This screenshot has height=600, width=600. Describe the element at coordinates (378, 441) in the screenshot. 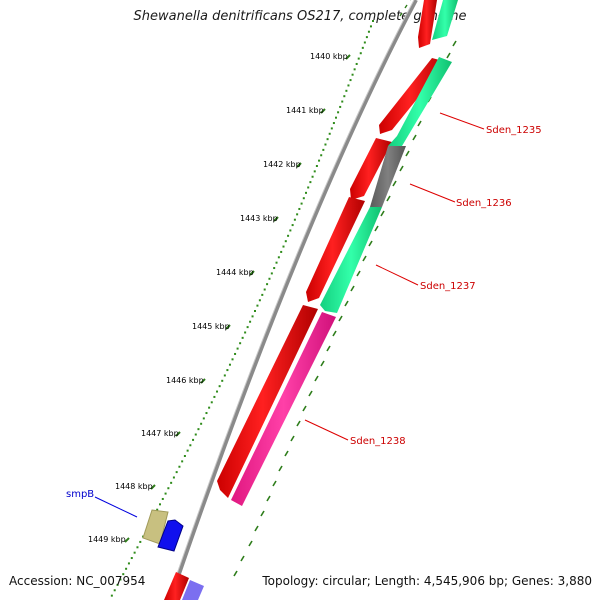

I see `gene-label-sden-1238: Sden_1238` at that location.